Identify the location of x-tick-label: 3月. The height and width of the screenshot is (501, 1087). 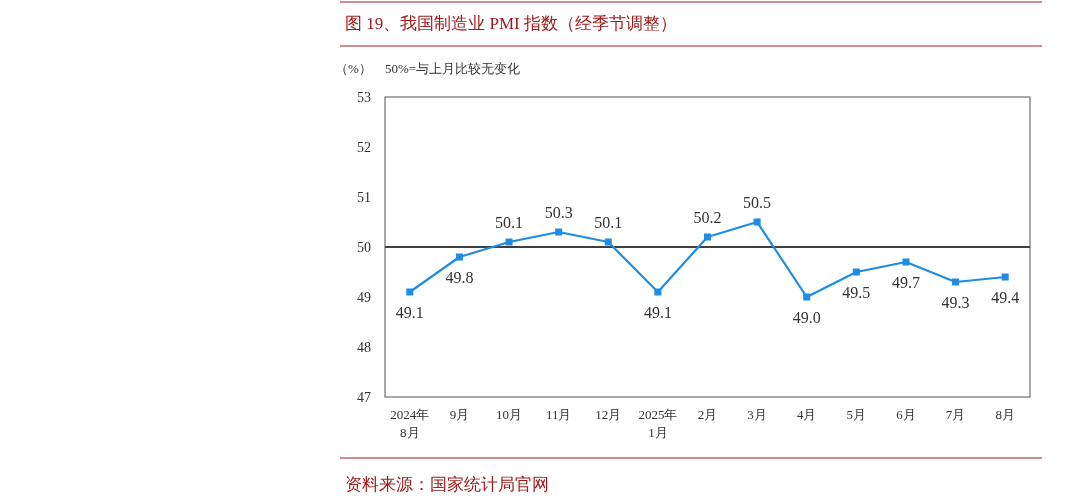
(757, 414).